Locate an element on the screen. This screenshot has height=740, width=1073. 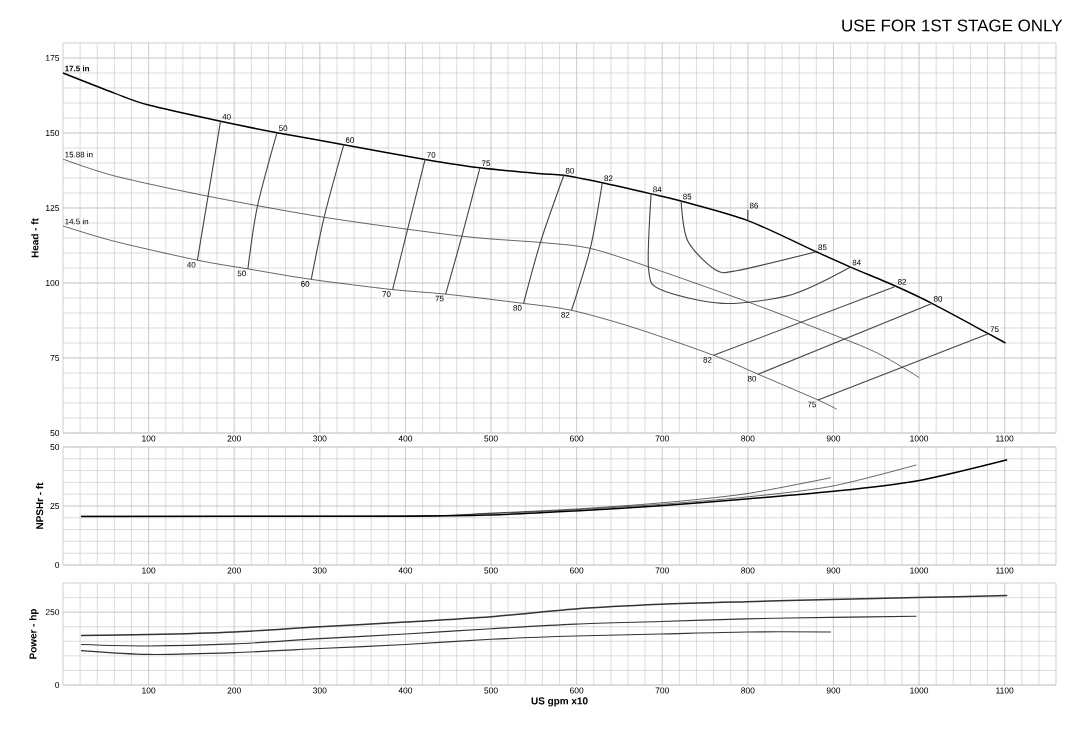
y-tick-label: 250 is located at coordinates (52, 612).